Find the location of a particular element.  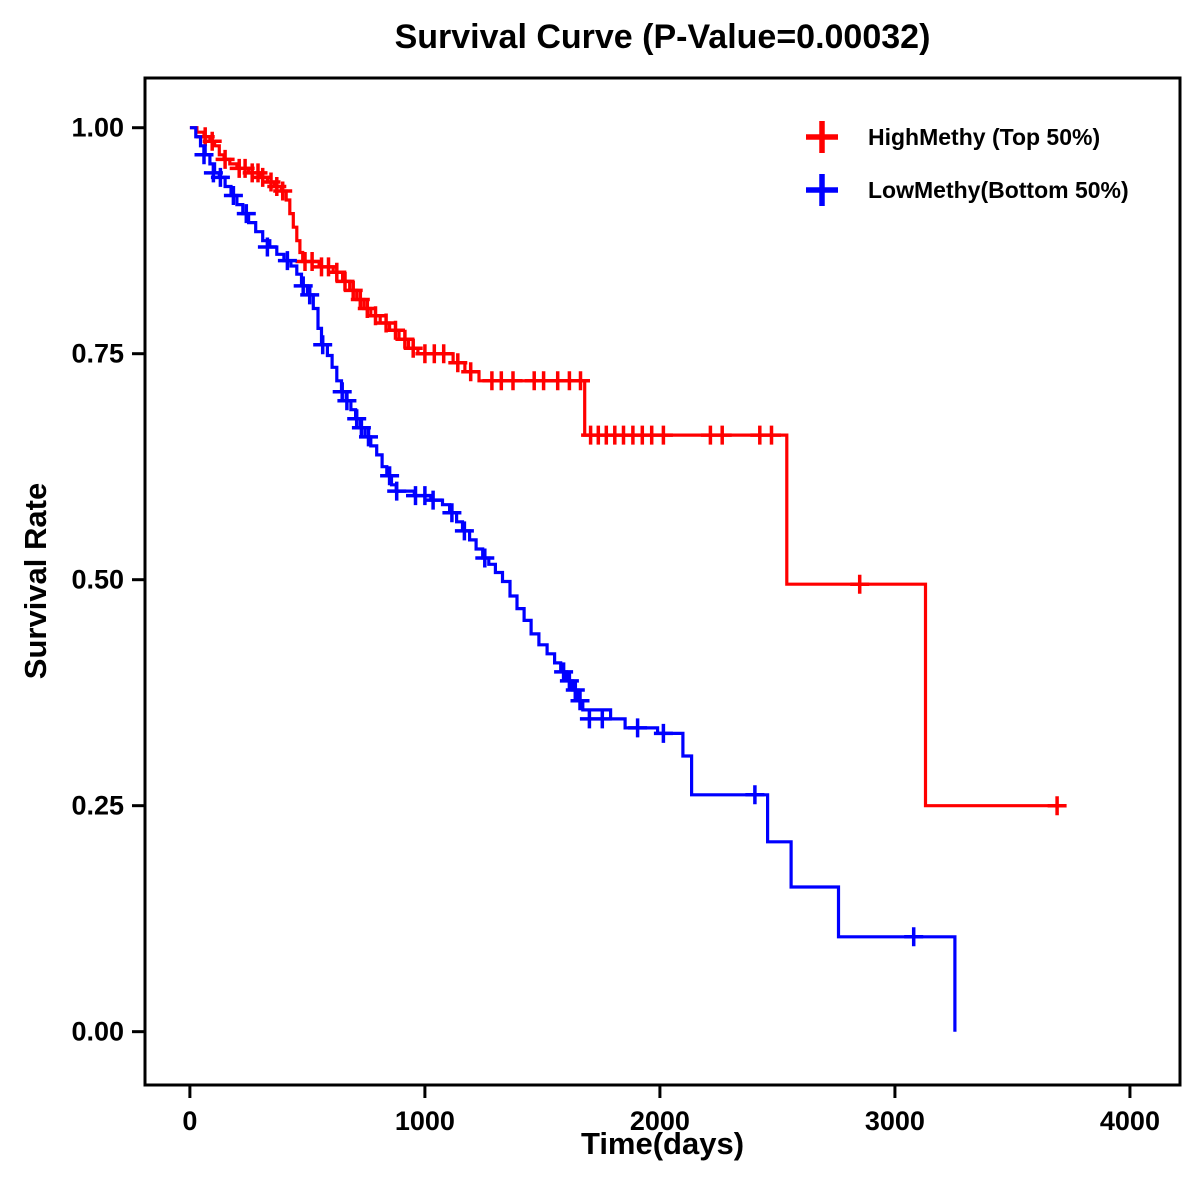

legend-marker-highmethy is located at coordinates (822, 137).